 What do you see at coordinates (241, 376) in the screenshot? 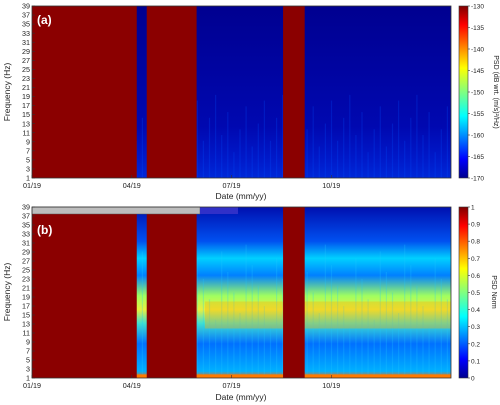
I see `spectrogram-low-band` at bounding box center [241, 376].